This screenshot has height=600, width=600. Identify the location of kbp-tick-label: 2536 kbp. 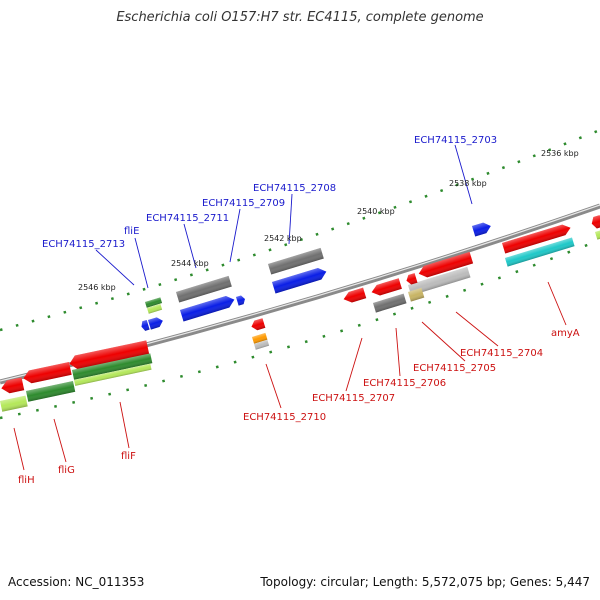
(560, 153).